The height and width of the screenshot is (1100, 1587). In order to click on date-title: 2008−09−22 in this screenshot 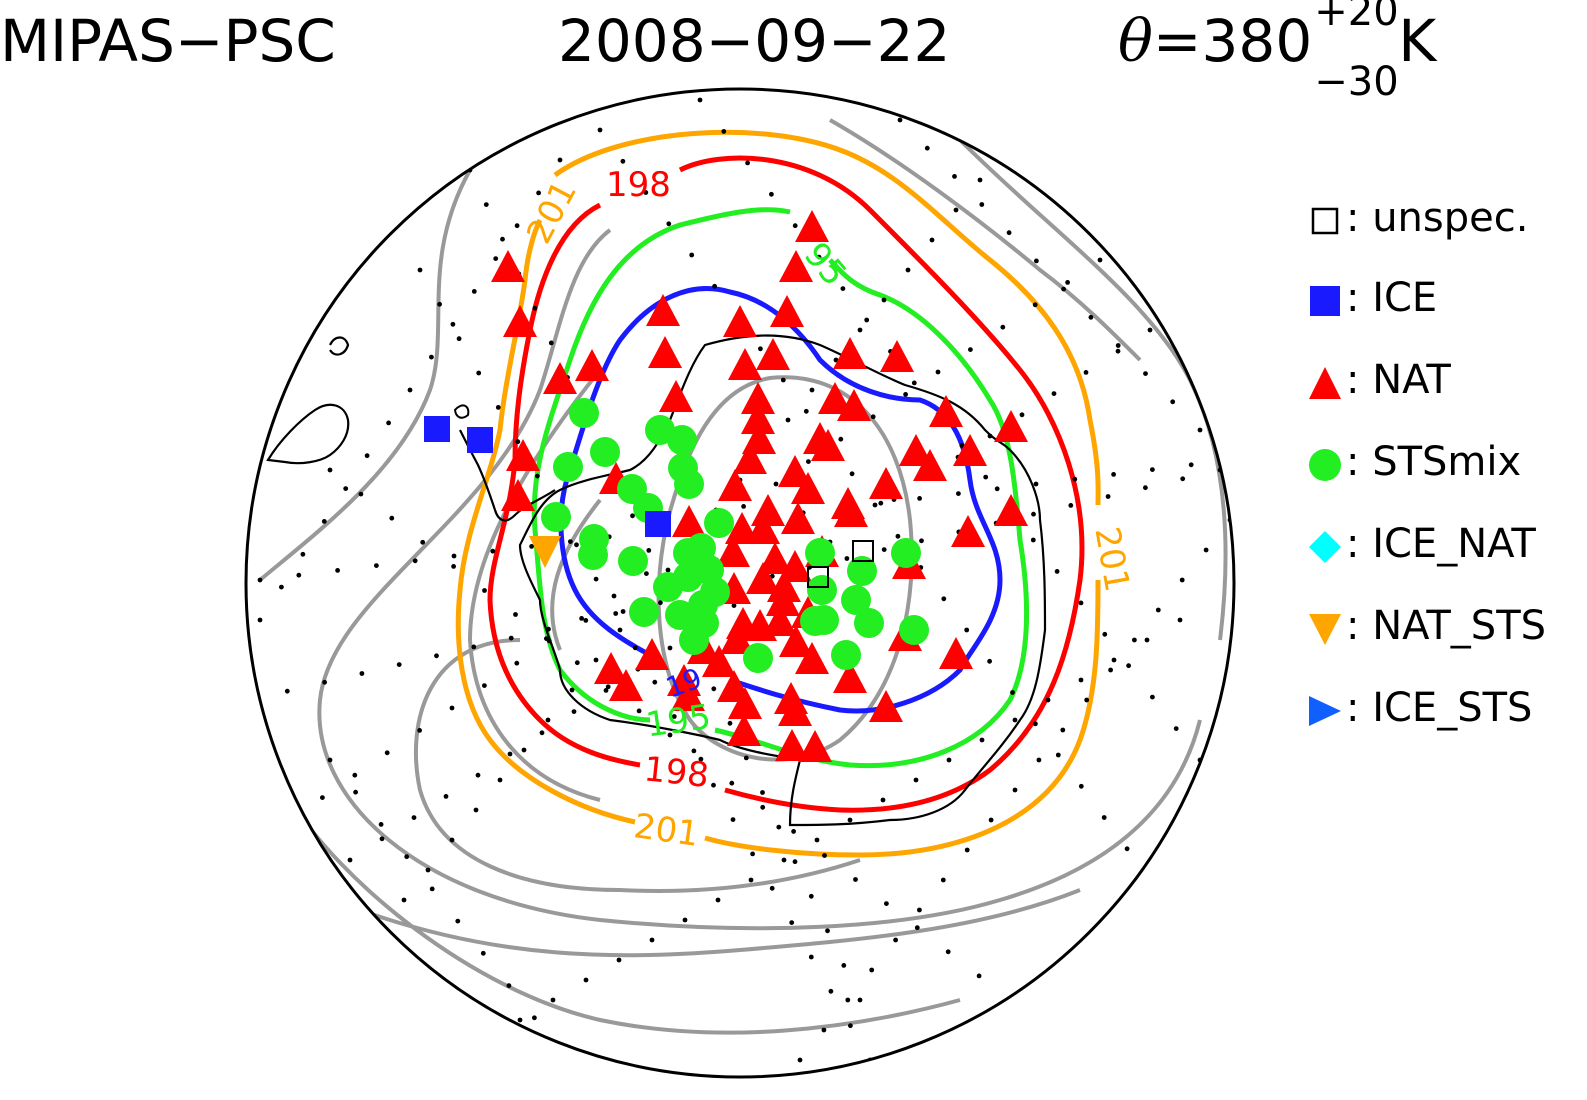, I will do `click(754, 41)`.